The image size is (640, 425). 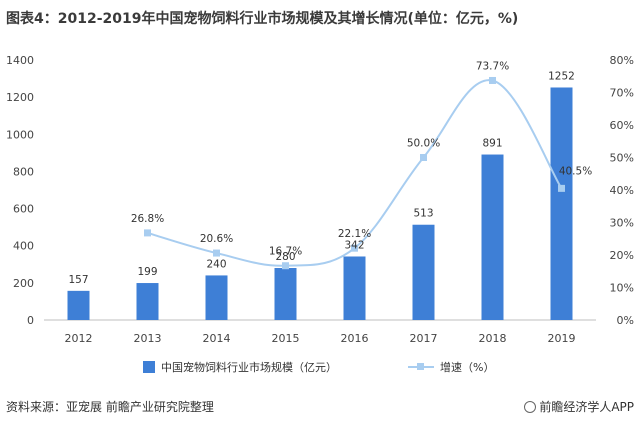 What do you see at coordinates (622, 125) in the screenshot?
I see `y-right-tick-label: 60%` at bounding box center [622, 125].